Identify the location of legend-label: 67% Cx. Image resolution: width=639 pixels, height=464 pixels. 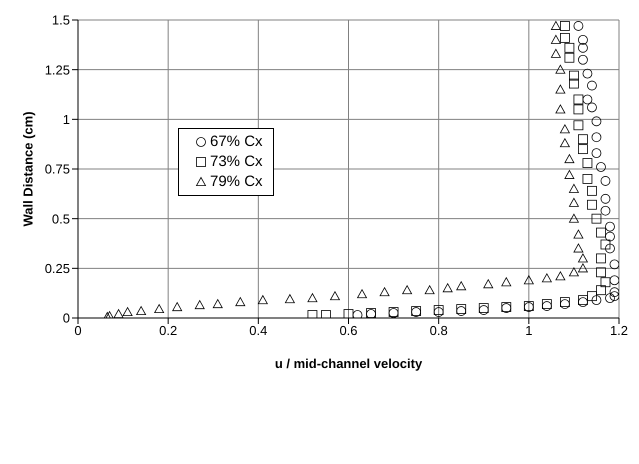
(236, 142).